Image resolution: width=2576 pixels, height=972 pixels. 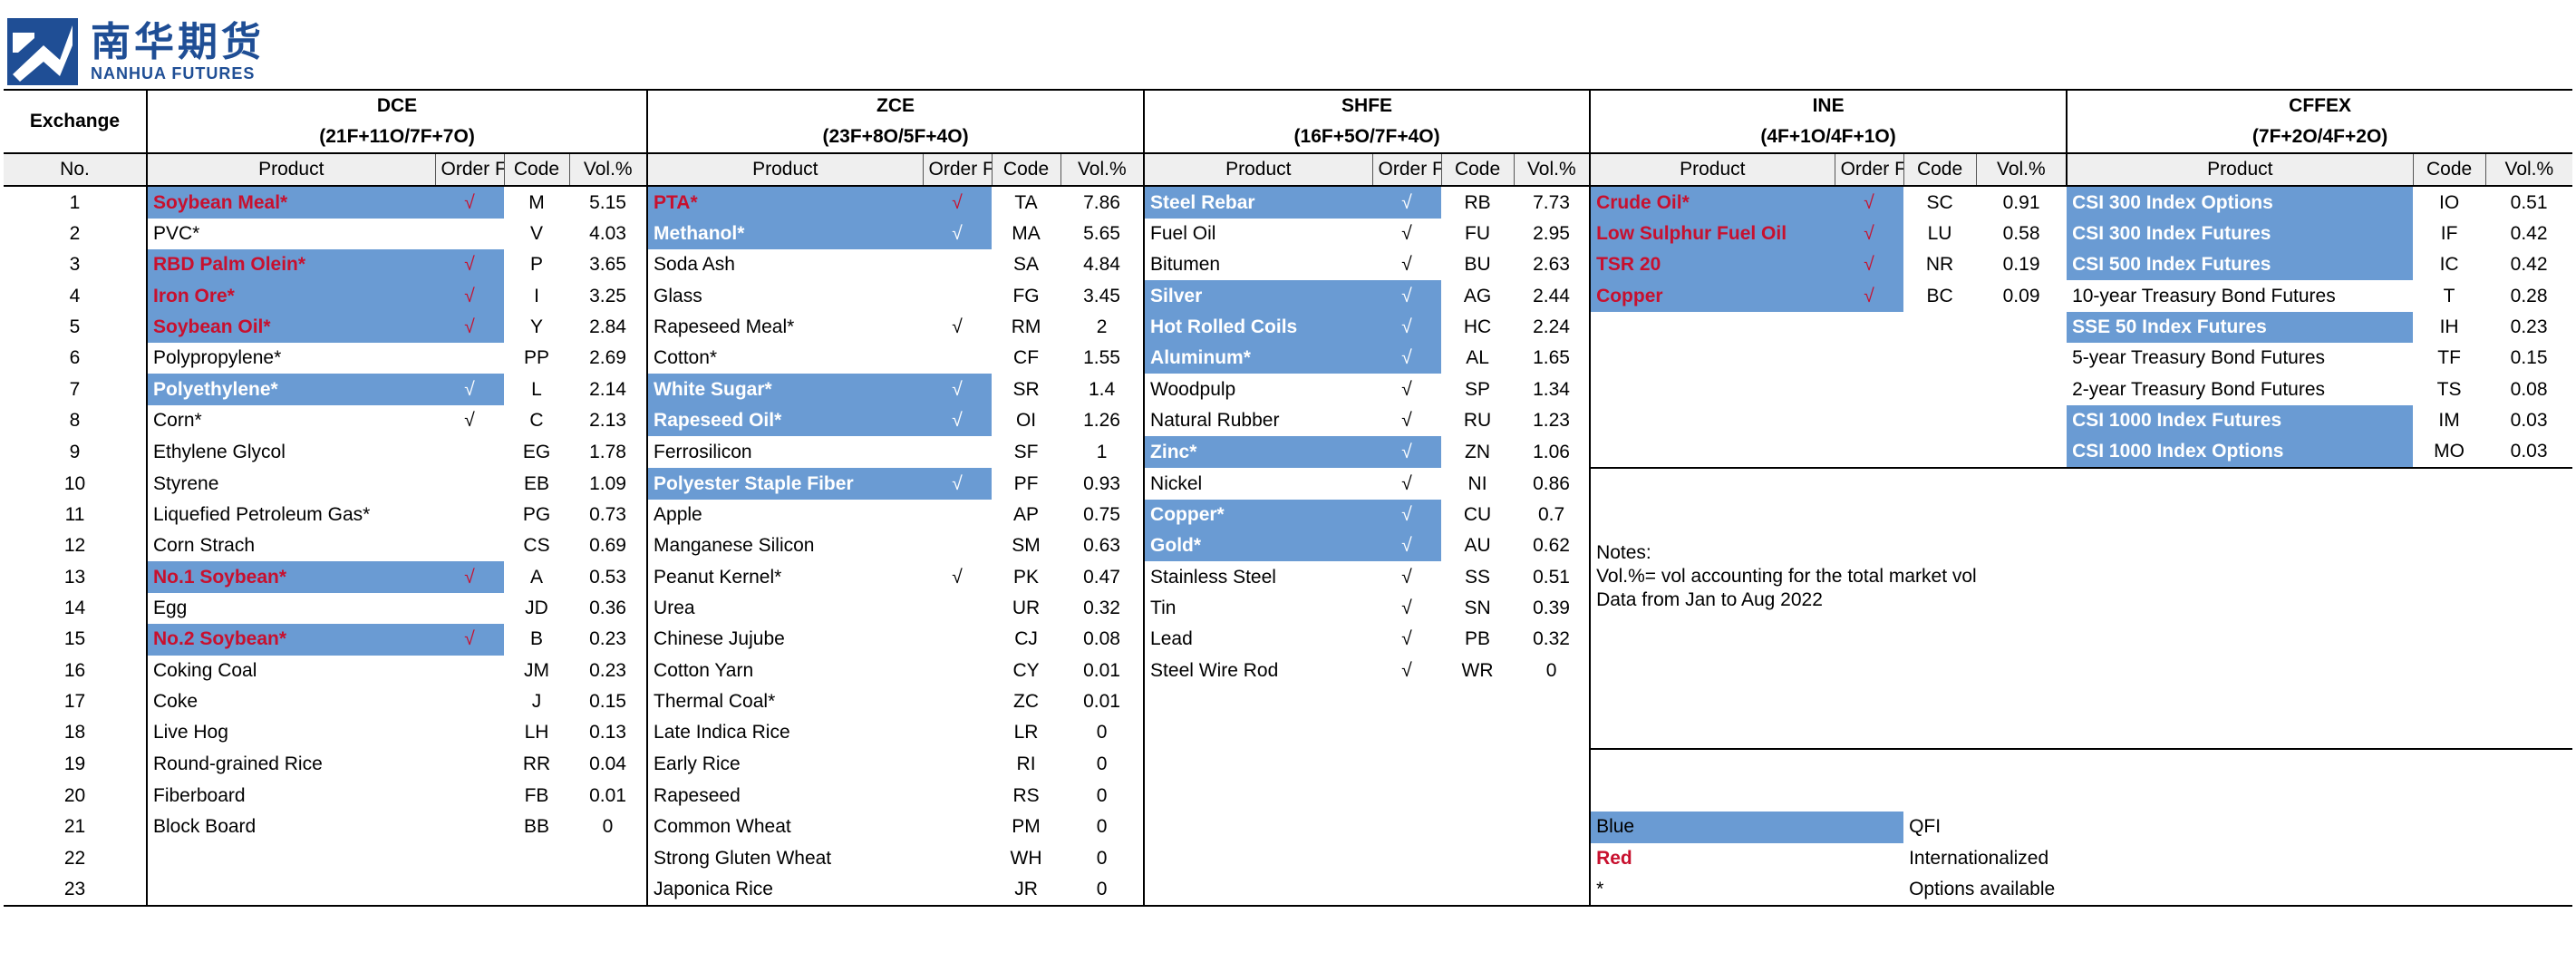 I want to click on shfe-vol: 1.34, so click(x=1553, y=390).